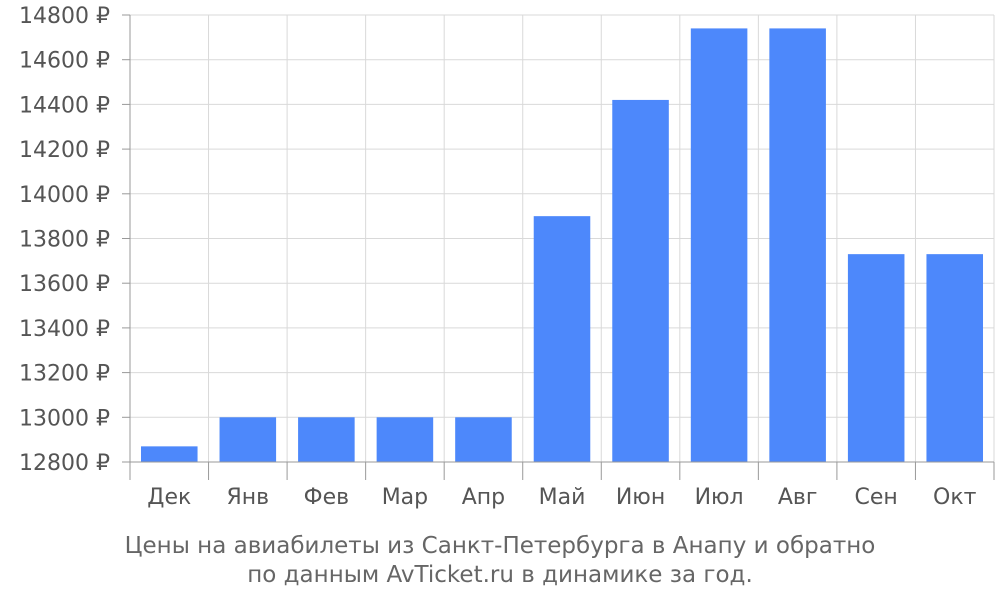 Image resolution: width=1000 pixels, height=600 pixels. I want to click on y-tick-label: 13400 ₽, so click(64, 329).